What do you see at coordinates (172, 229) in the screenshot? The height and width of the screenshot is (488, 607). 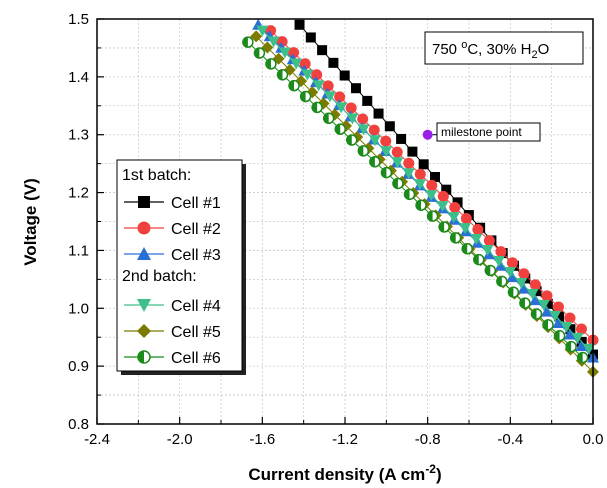 I see `legend-item: Cell #2` at bounding box center [172, 229].